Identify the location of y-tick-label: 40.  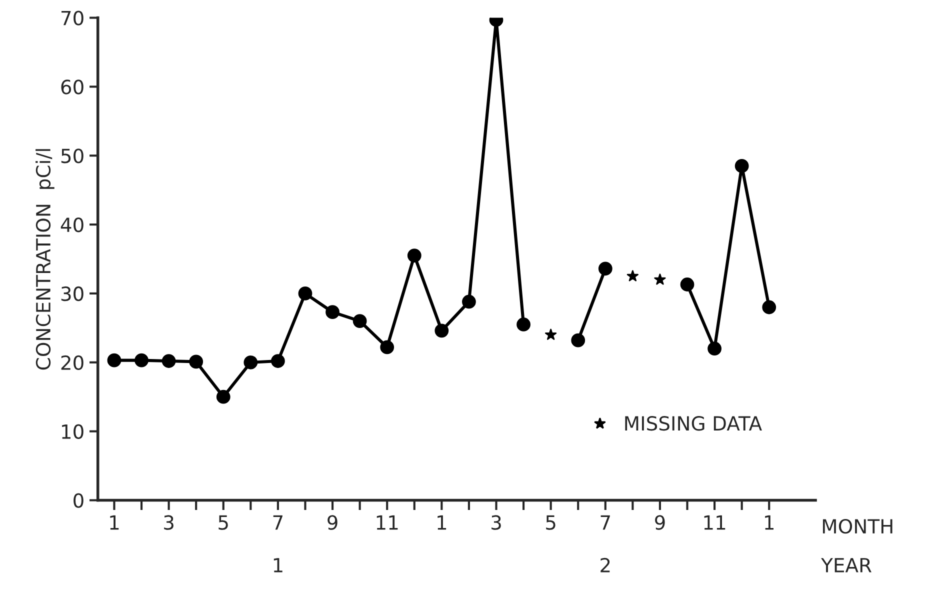
(72, 224).